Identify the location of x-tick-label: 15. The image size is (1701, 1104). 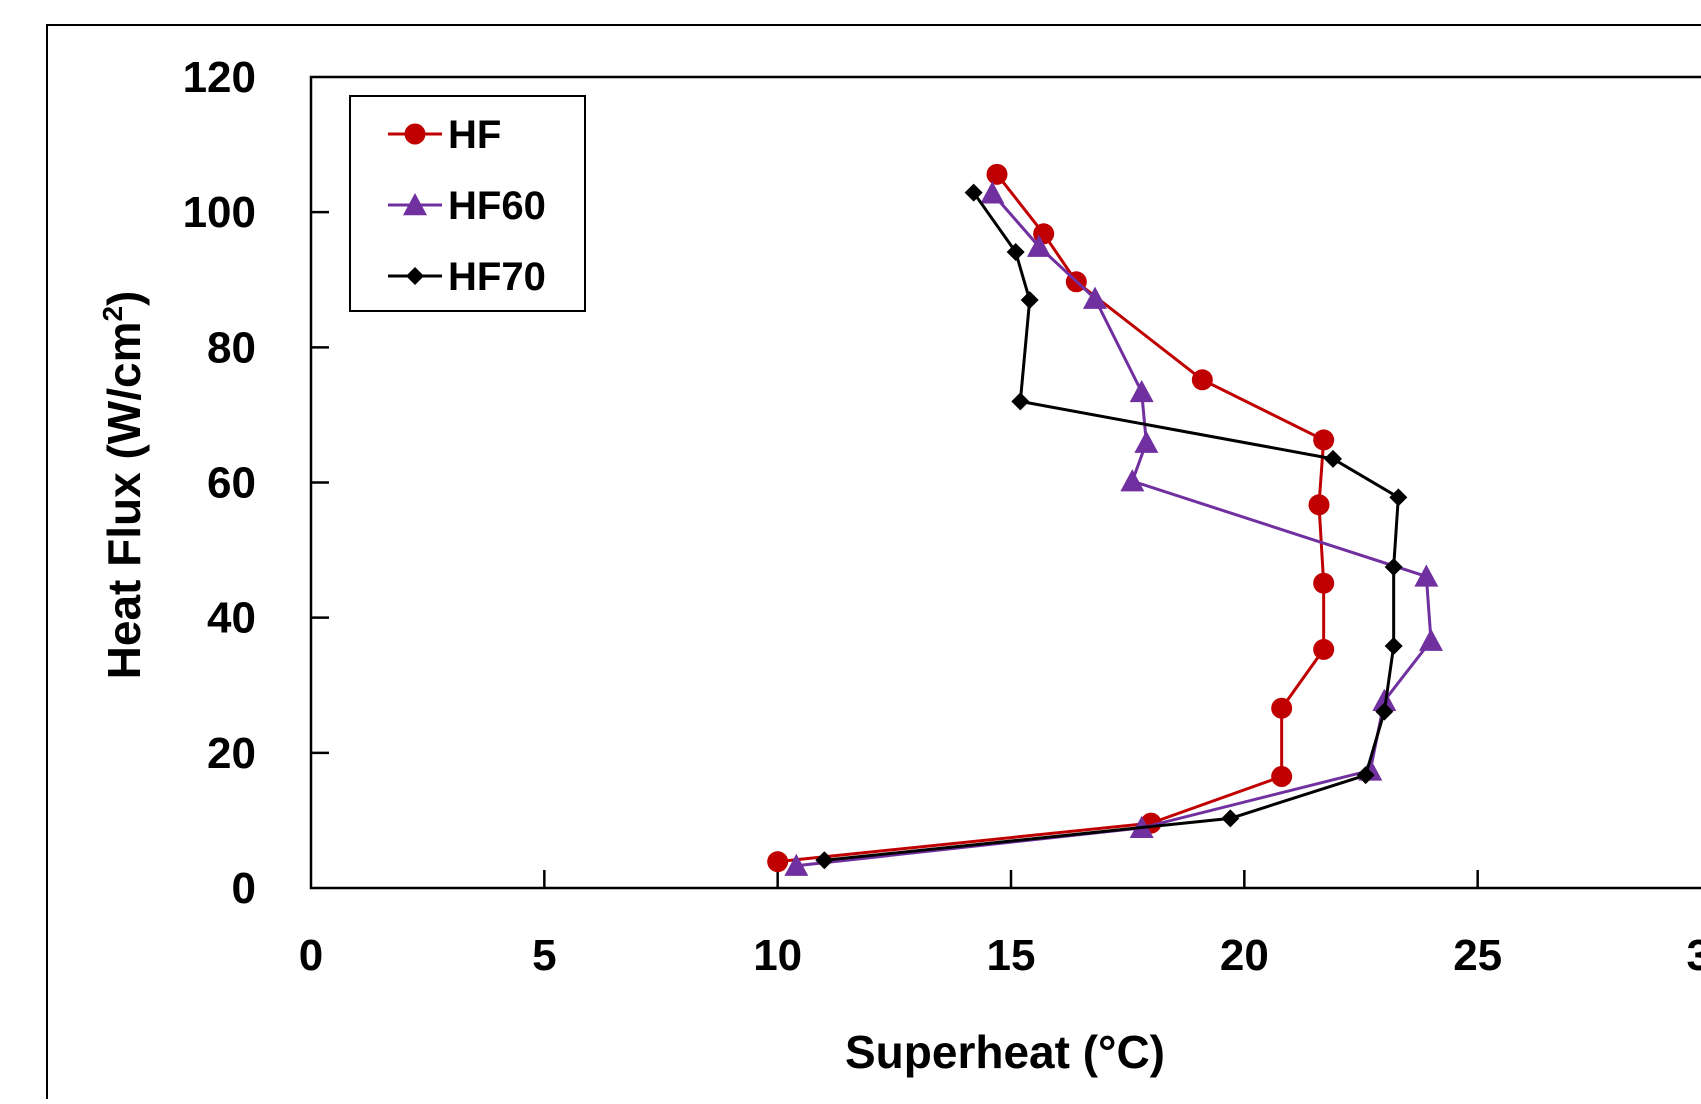
(1011, 955).